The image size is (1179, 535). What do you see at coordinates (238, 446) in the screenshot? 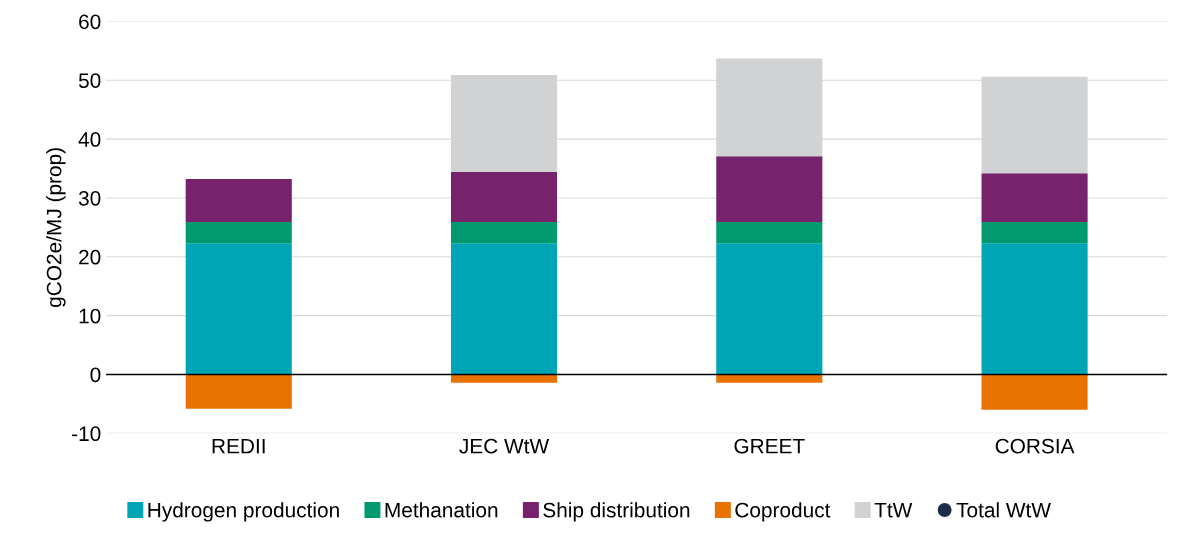
I see `x-tick-label: REDII` at bounding box center [238, 446].